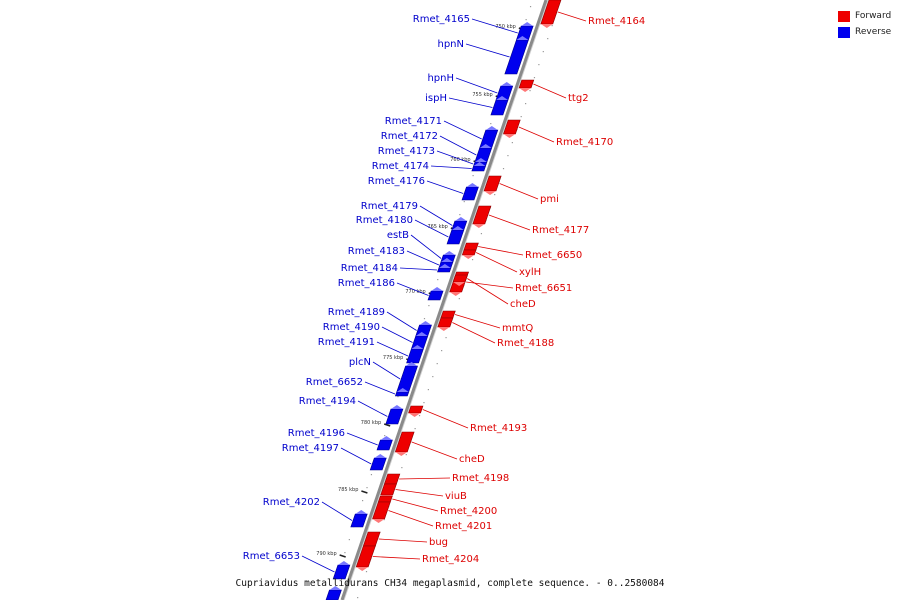 This screenshot has height=600, width=900. What do you see at coordinates (271, 556) in the screenshot?
I see `reverse-gene-label: Rmet_6653` at bounding box center [271, 556].